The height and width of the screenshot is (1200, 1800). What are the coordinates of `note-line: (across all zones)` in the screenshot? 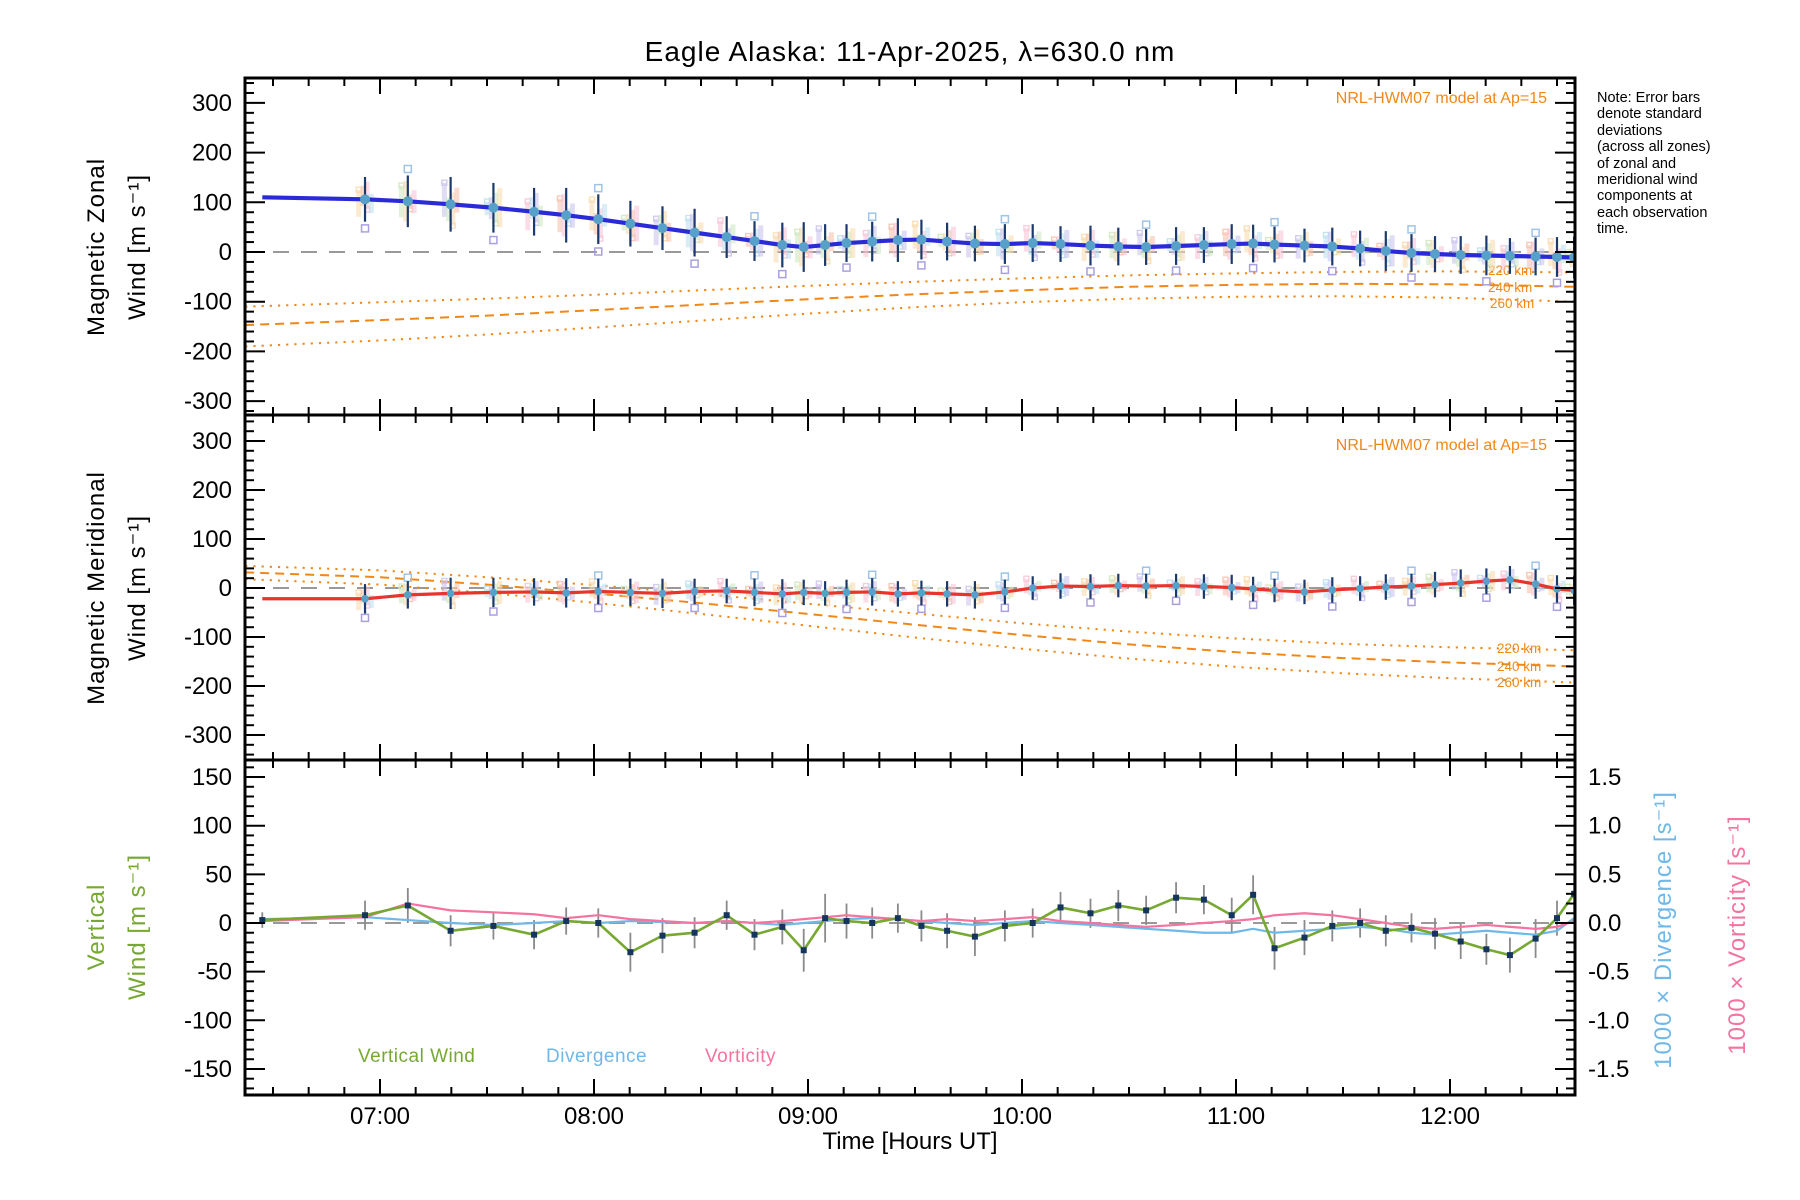 It's located at (1654, 147).